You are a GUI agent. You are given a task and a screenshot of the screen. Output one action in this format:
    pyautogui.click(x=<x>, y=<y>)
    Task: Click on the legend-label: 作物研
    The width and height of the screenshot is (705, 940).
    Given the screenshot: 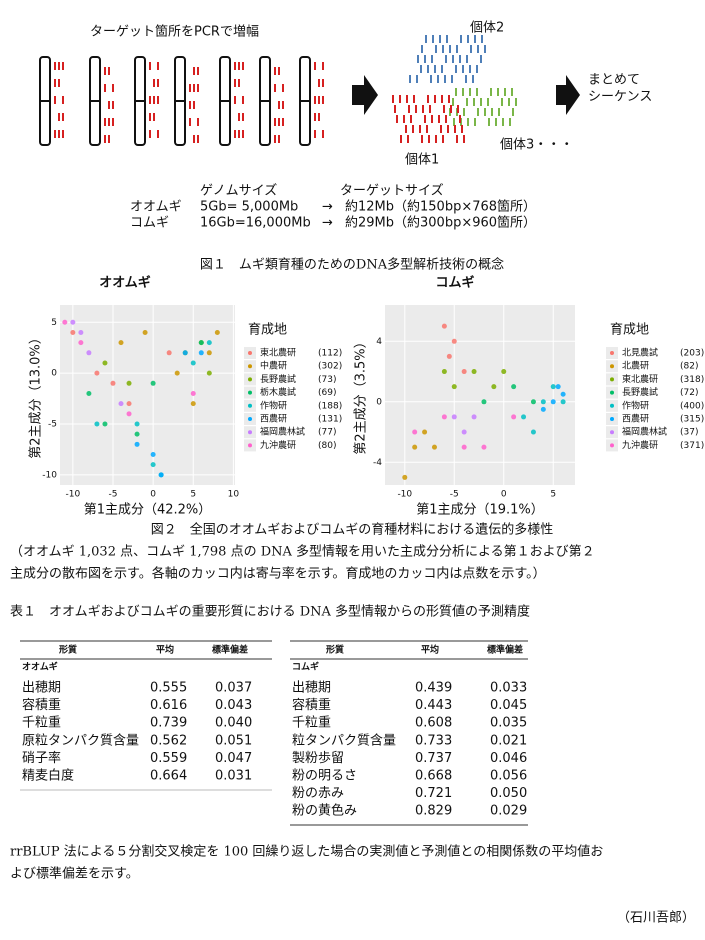 What is the action you would take?
    pyautogui.click(x=635, y=405)
    